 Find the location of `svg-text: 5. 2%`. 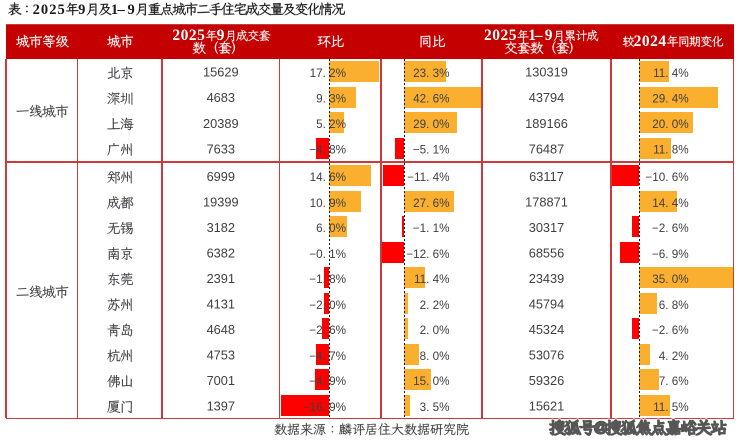

svg-text: 5. 2% is located at coordinates (331, 124).